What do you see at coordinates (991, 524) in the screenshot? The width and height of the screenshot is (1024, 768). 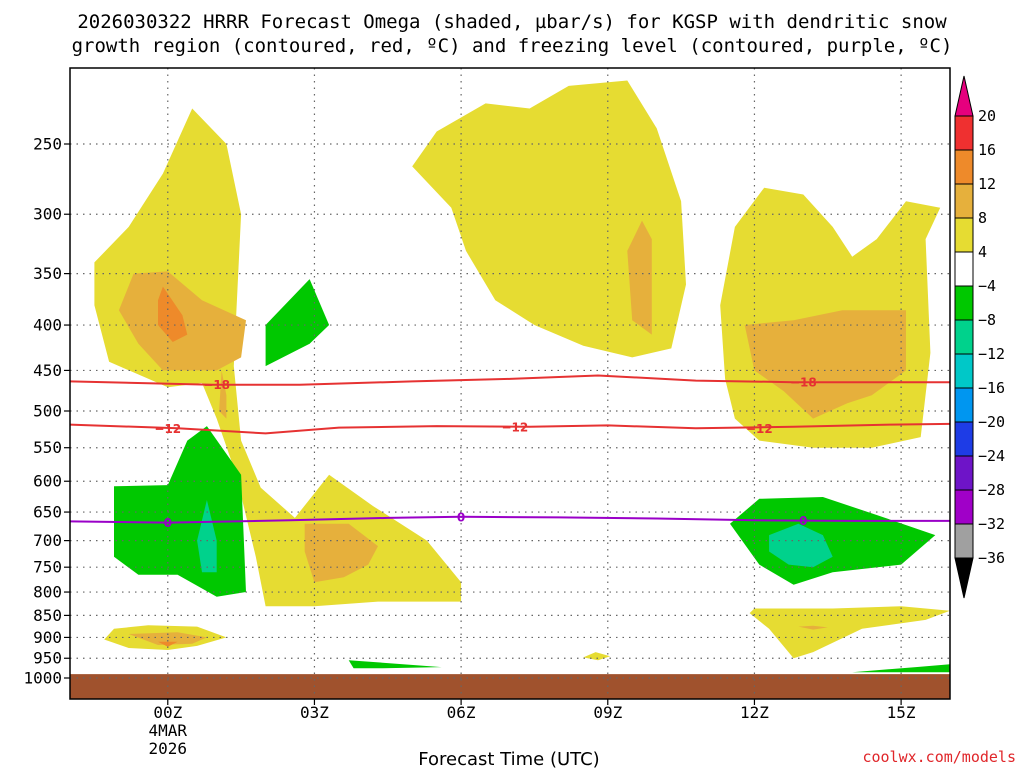 I see `colorbar-label-12: −32` at bounding box center [991, 524].